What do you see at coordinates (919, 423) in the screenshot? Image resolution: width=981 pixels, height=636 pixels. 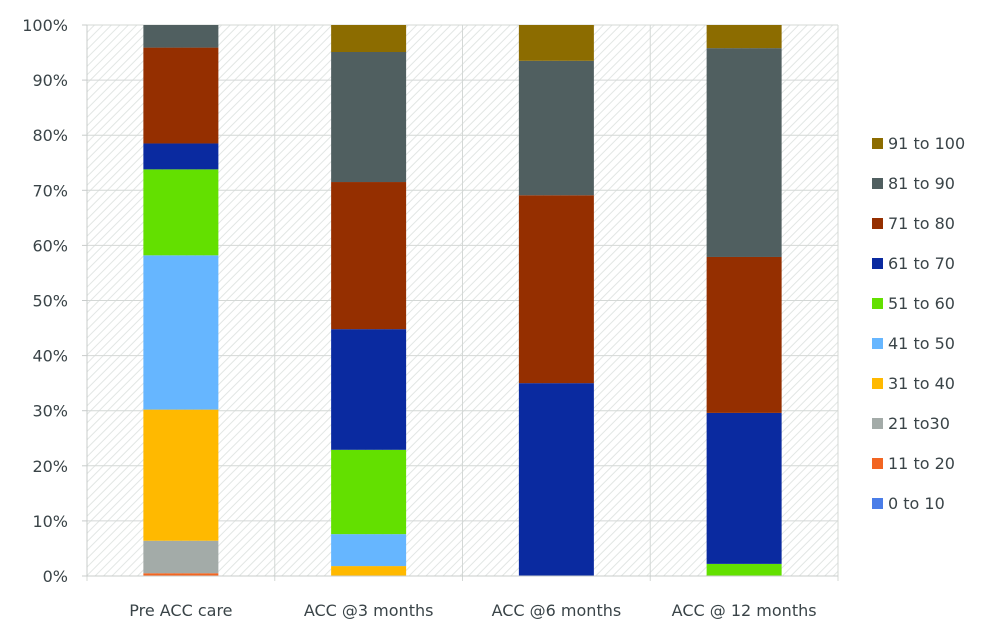 I see `legend-label: 21 to30` at bounding box center [919, 423].